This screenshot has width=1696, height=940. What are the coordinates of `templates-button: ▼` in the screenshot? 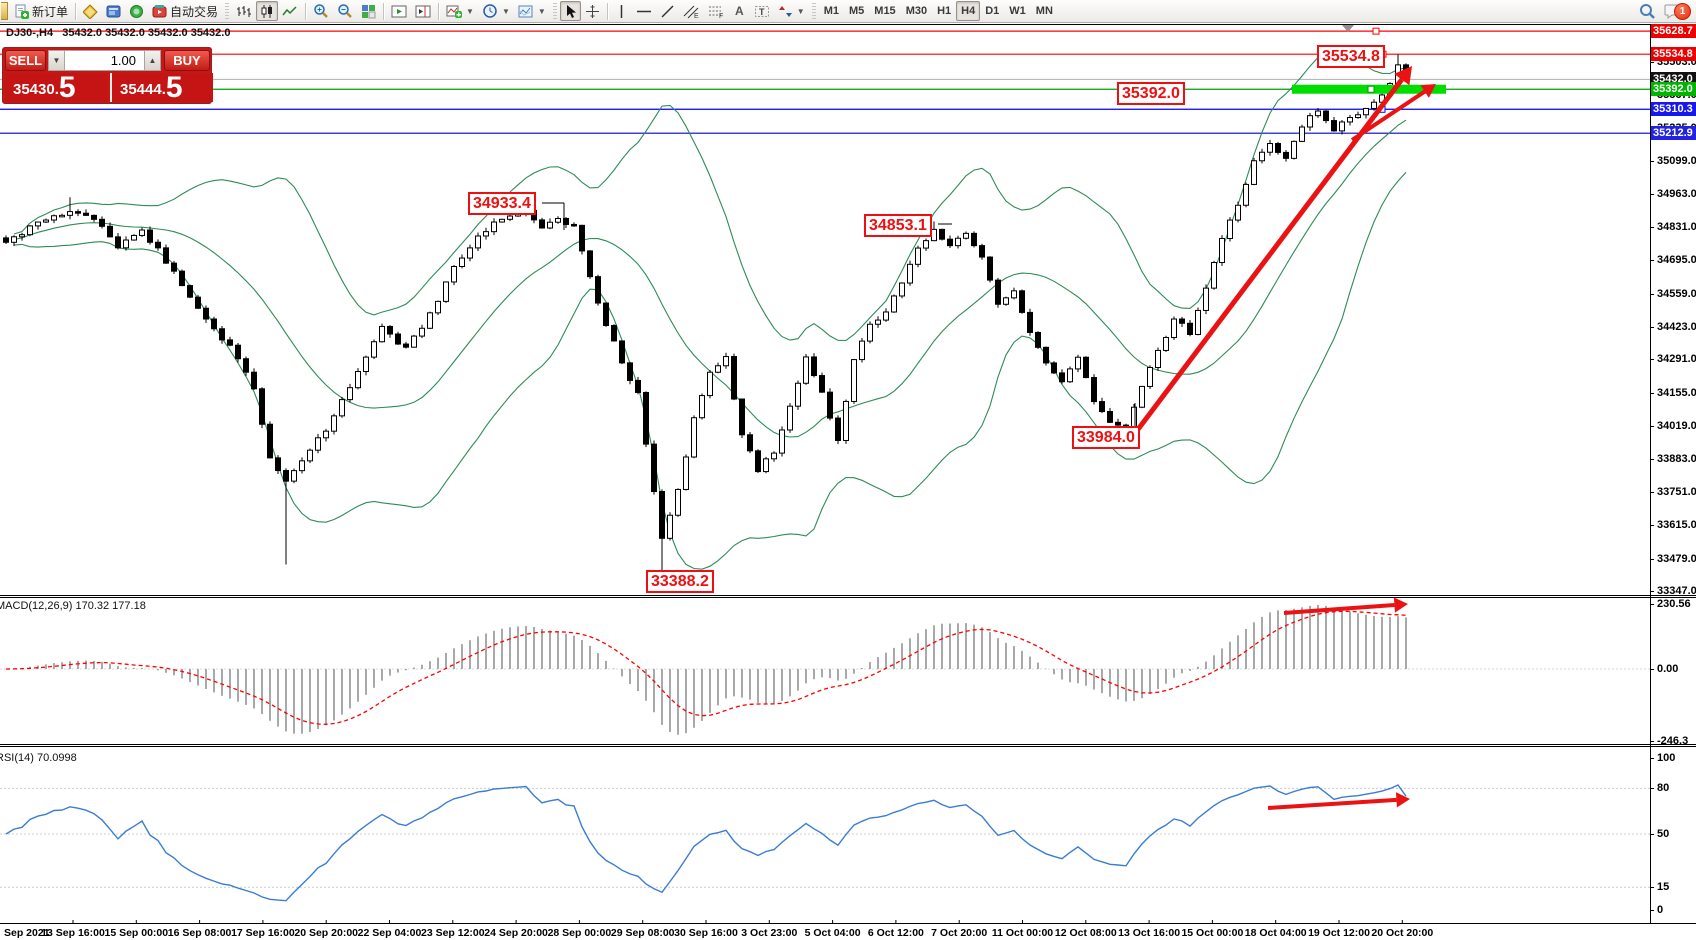 It's located at (532, 11).